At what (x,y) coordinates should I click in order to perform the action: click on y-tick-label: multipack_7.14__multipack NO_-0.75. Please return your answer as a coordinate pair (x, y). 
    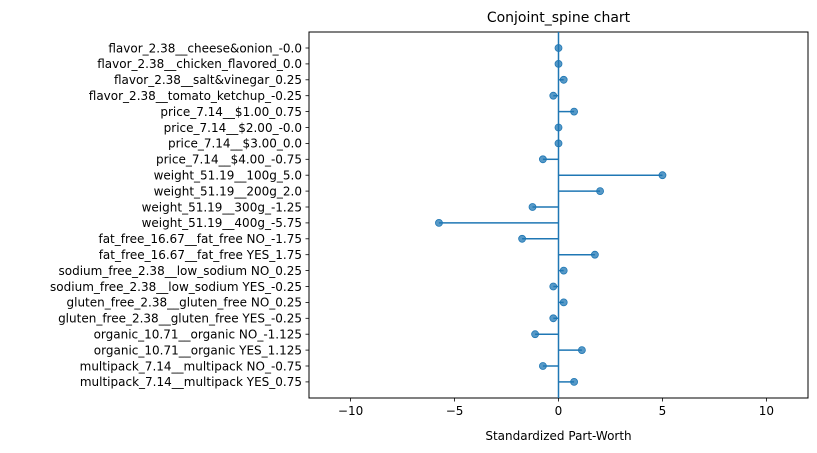
    Looking at the image, I should click on (191, 366).